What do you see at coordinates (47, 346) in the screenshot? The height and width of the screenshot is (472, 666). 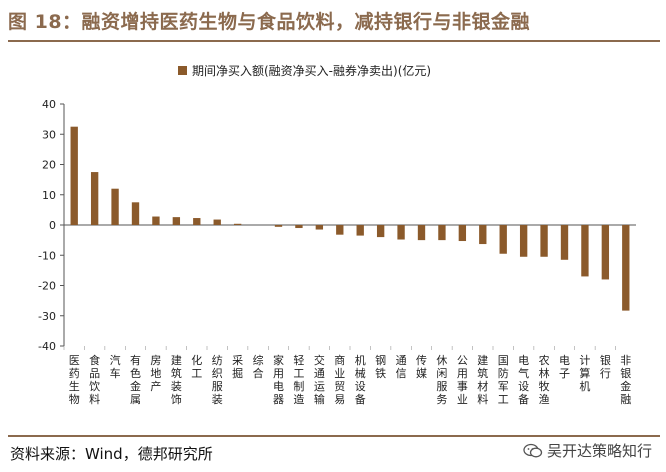 I see `y-tick-label: -40` at bounding box center [47, 346].